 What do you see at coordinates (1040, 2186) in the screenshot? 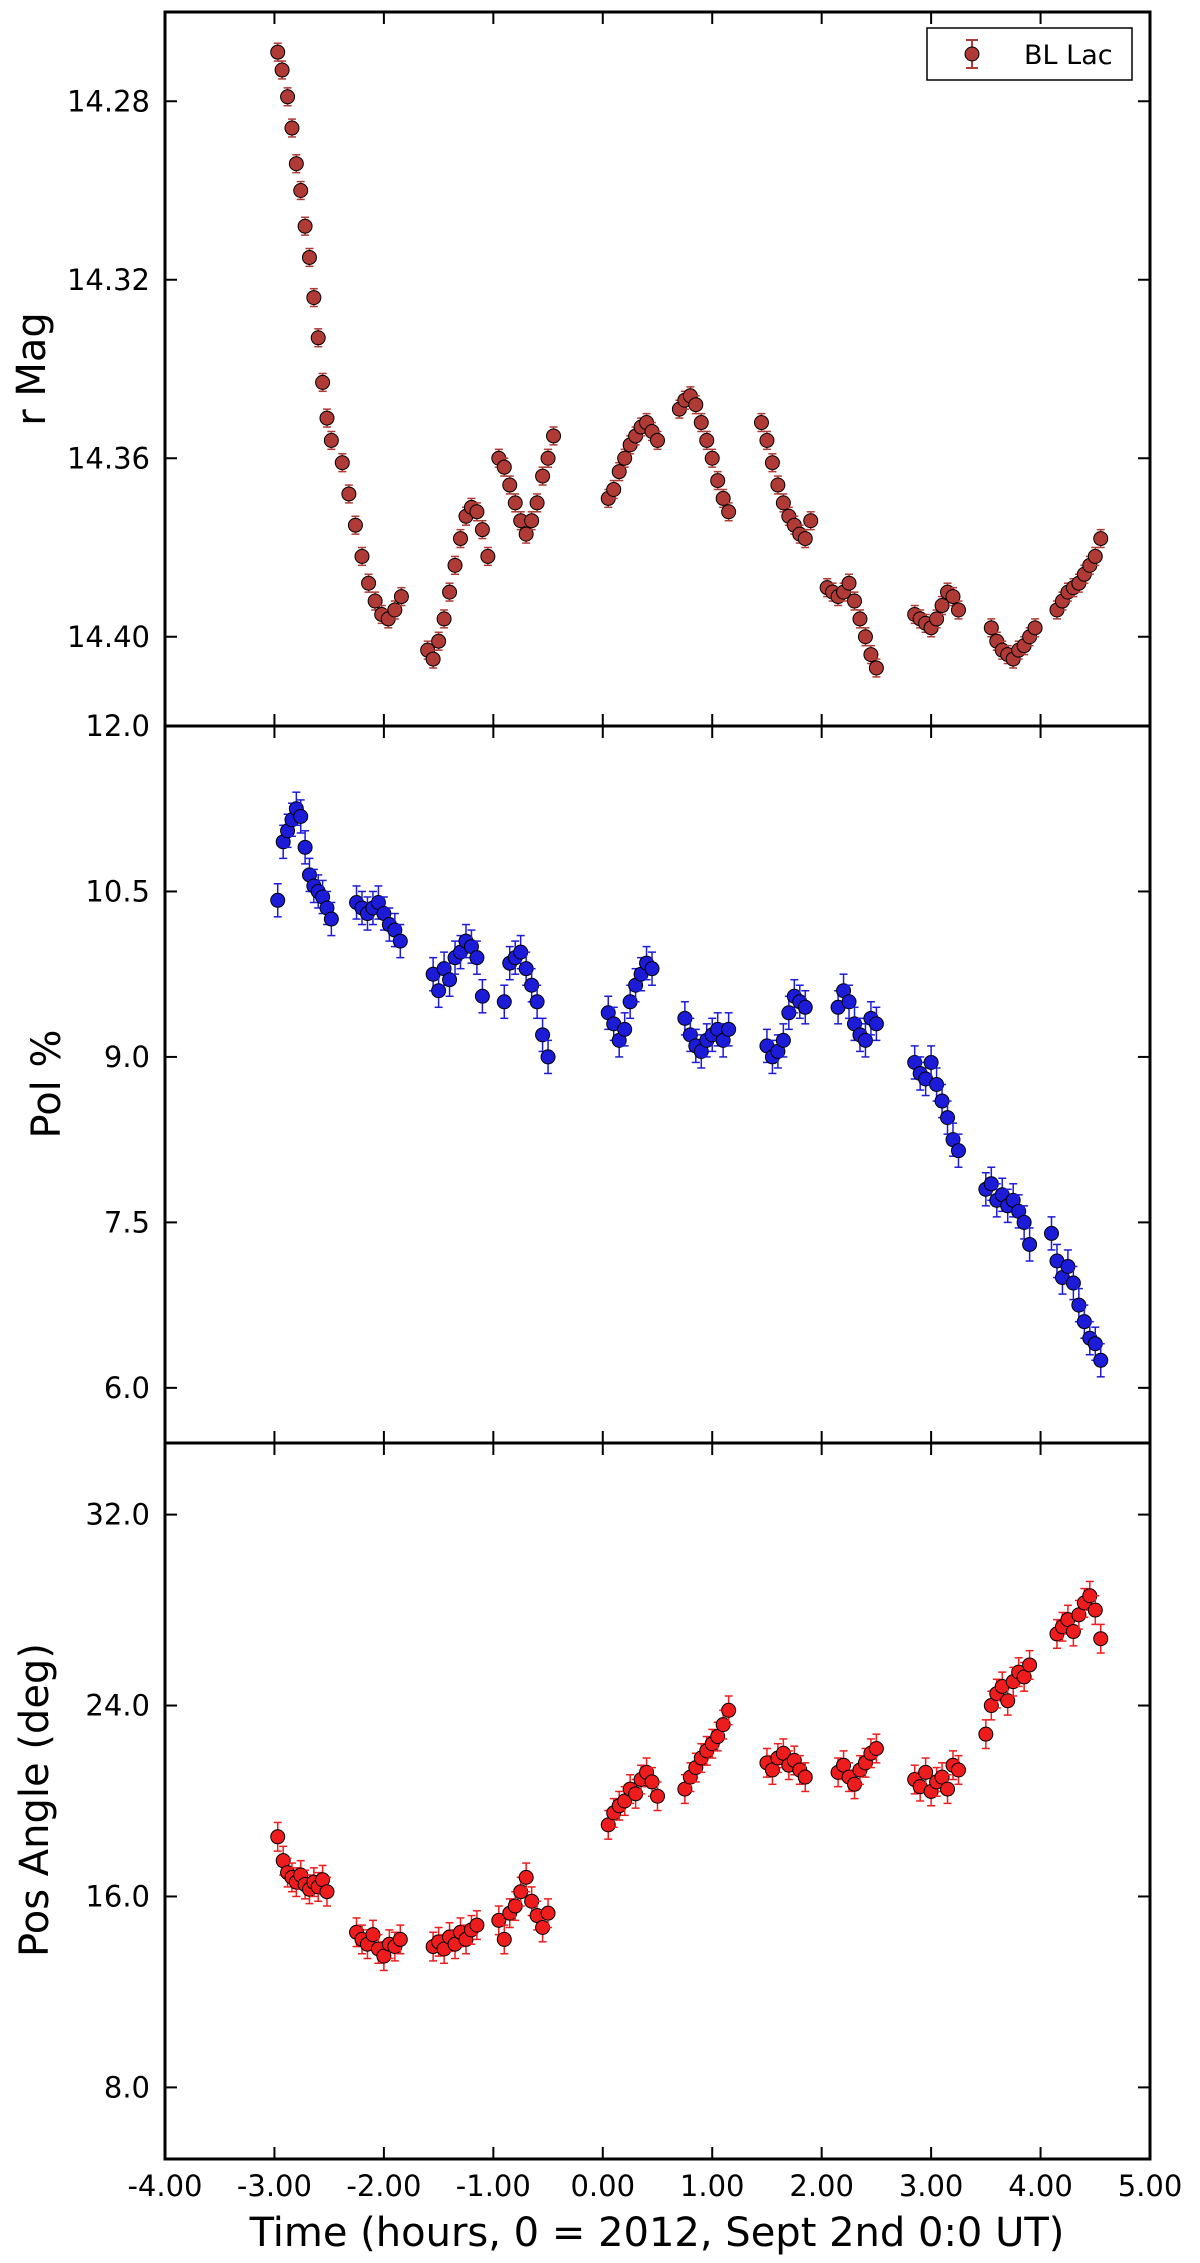
I see `xtick-label: 4.00` at bounding box center [1040, 2186].